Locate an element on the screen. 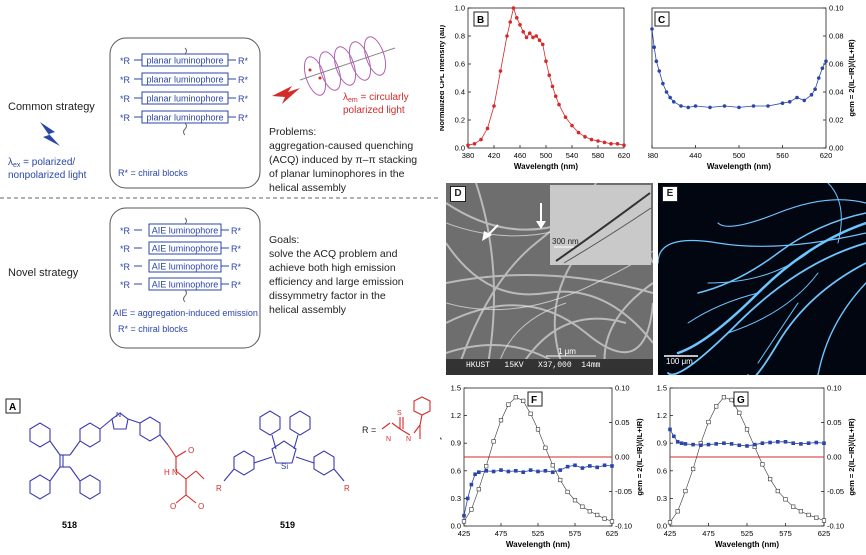 The width and height of the screenshot is (866, 555). description-line: helical assembly is located at coordinates (308, 310).